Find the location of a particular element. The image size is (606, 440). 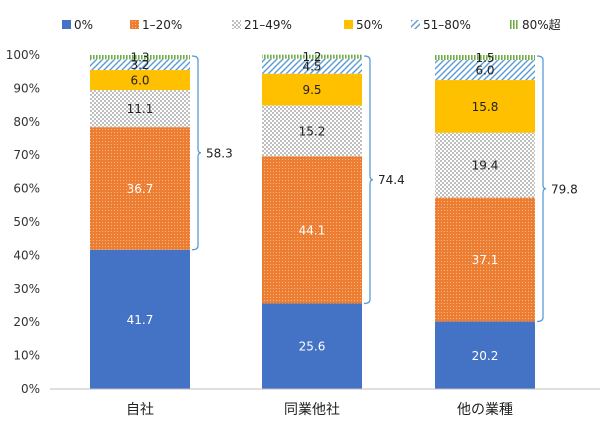

y-tick-label: 0% is located at coordinates (30, 389).